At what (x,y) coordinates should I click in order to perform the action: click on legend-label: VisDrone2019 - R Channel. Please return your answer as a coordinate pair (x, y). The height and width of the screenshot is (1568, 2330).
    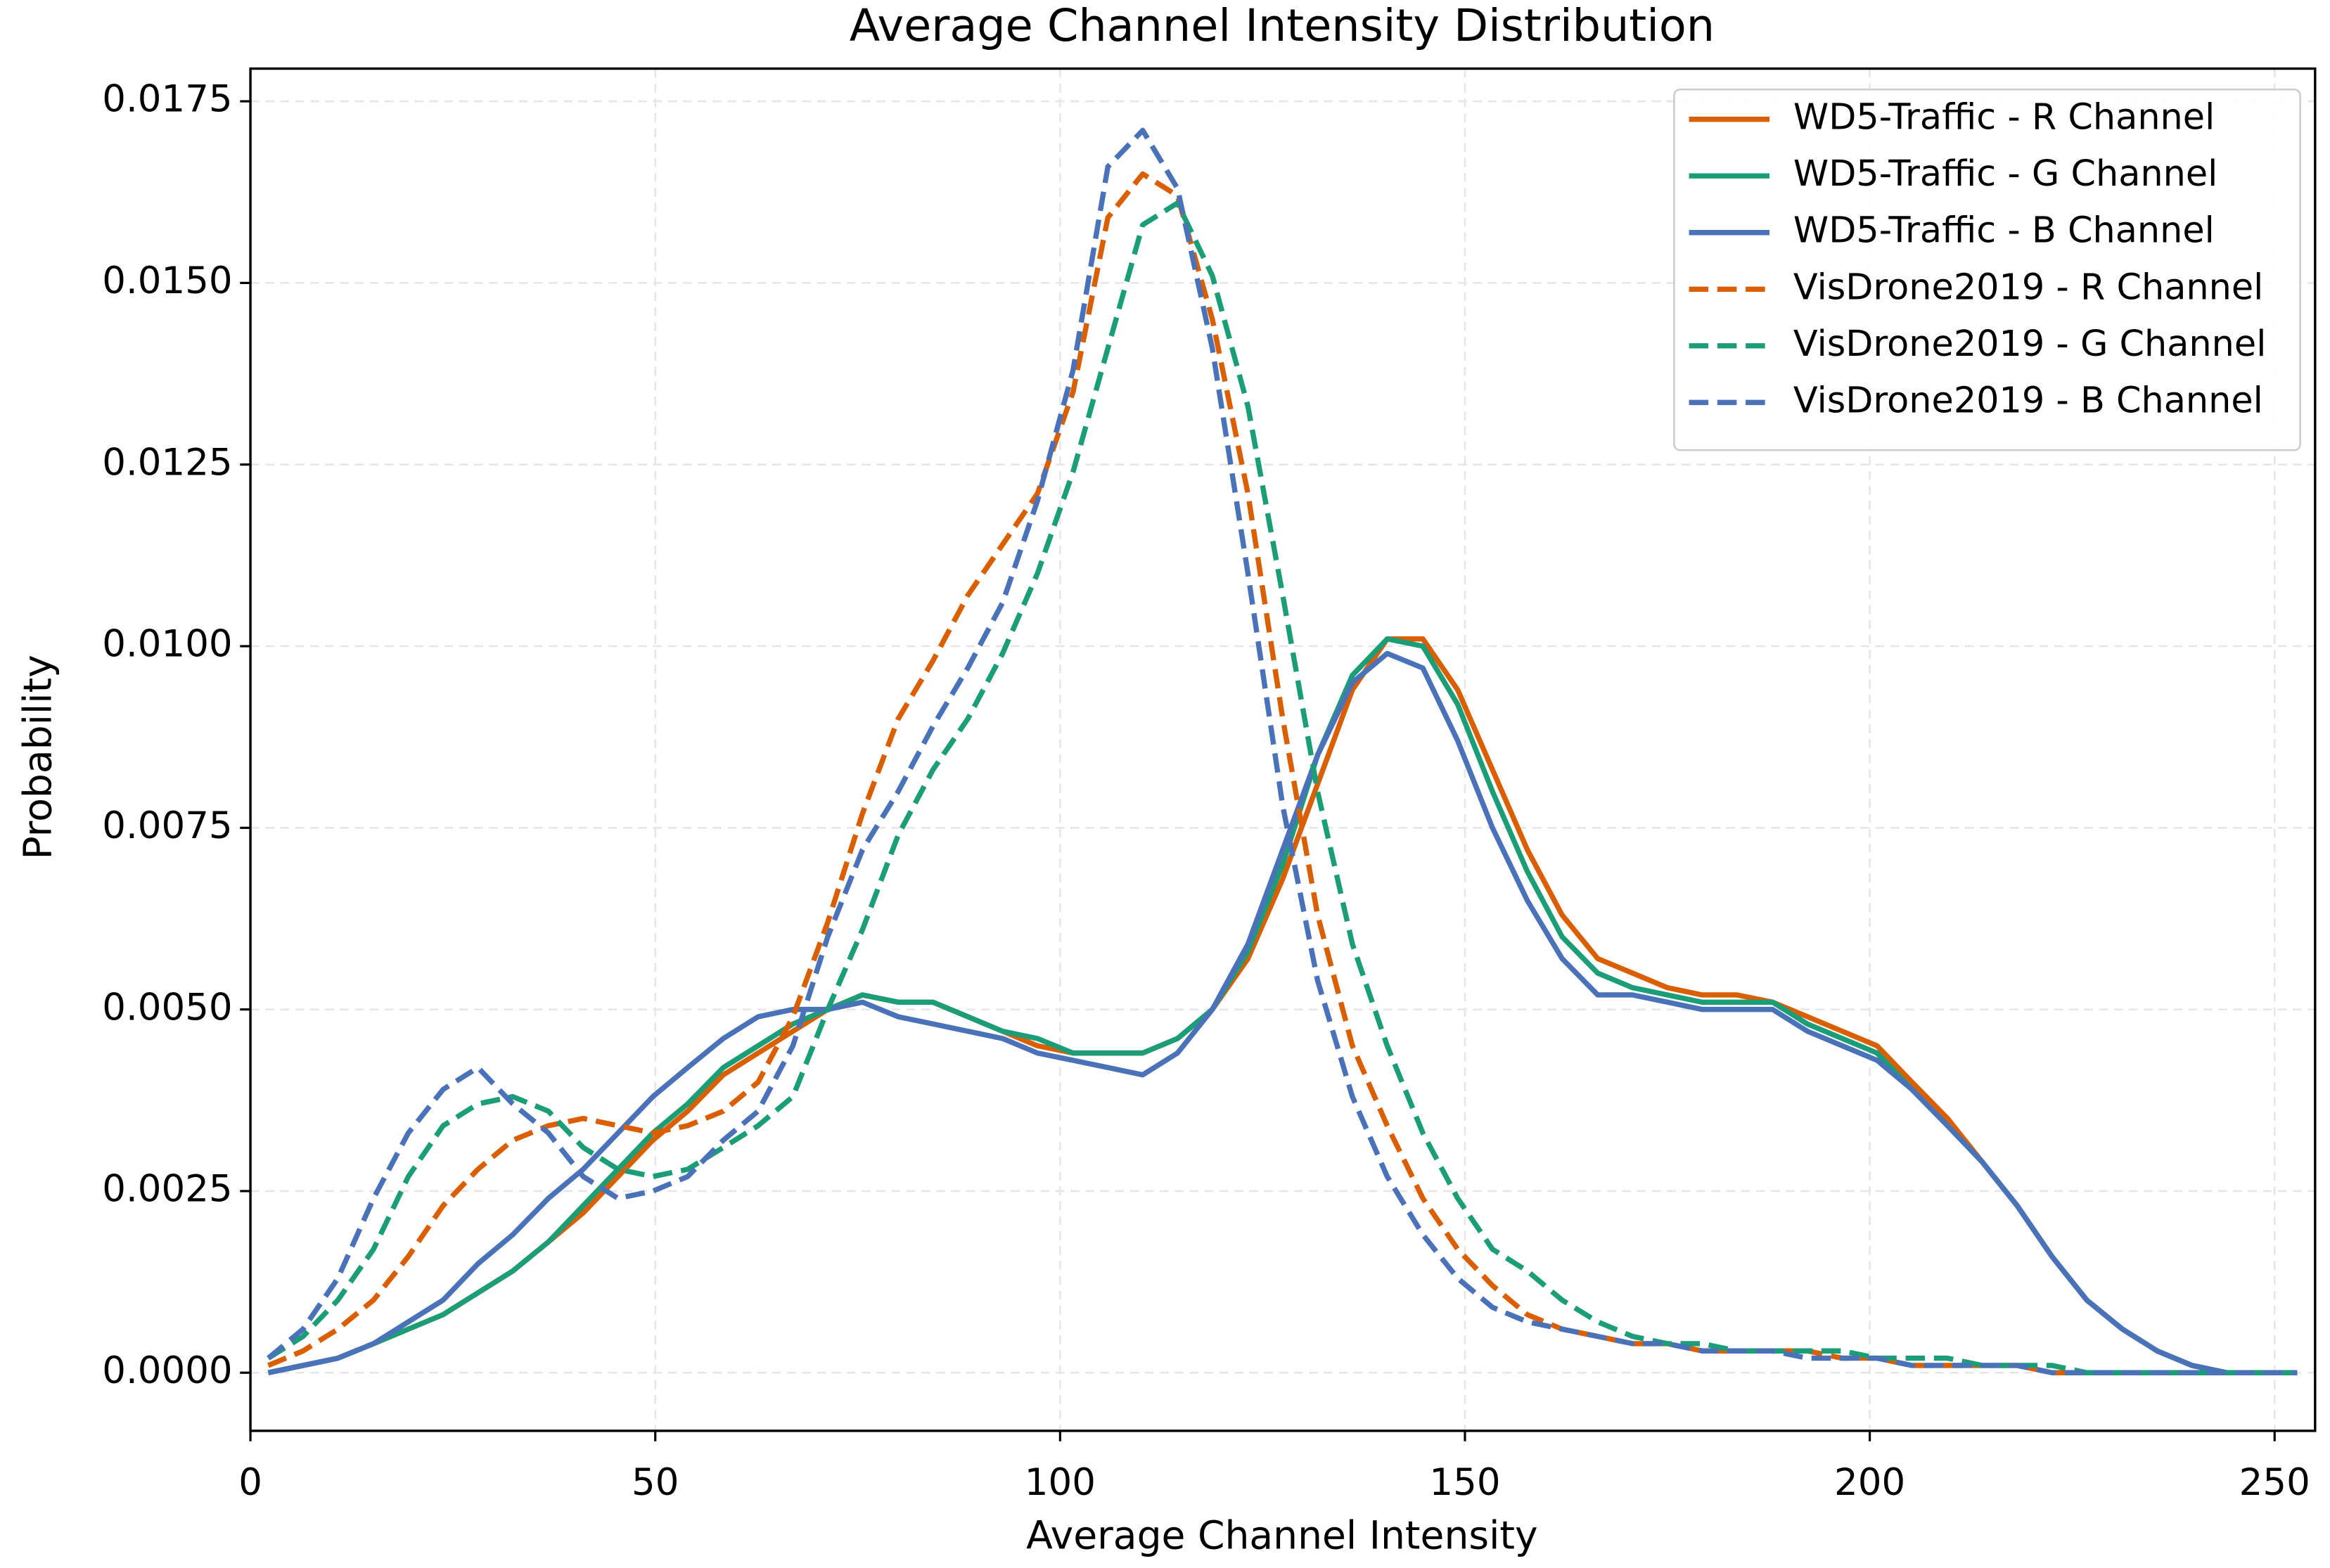
    Looking at the image, I should click on (2028, 286).